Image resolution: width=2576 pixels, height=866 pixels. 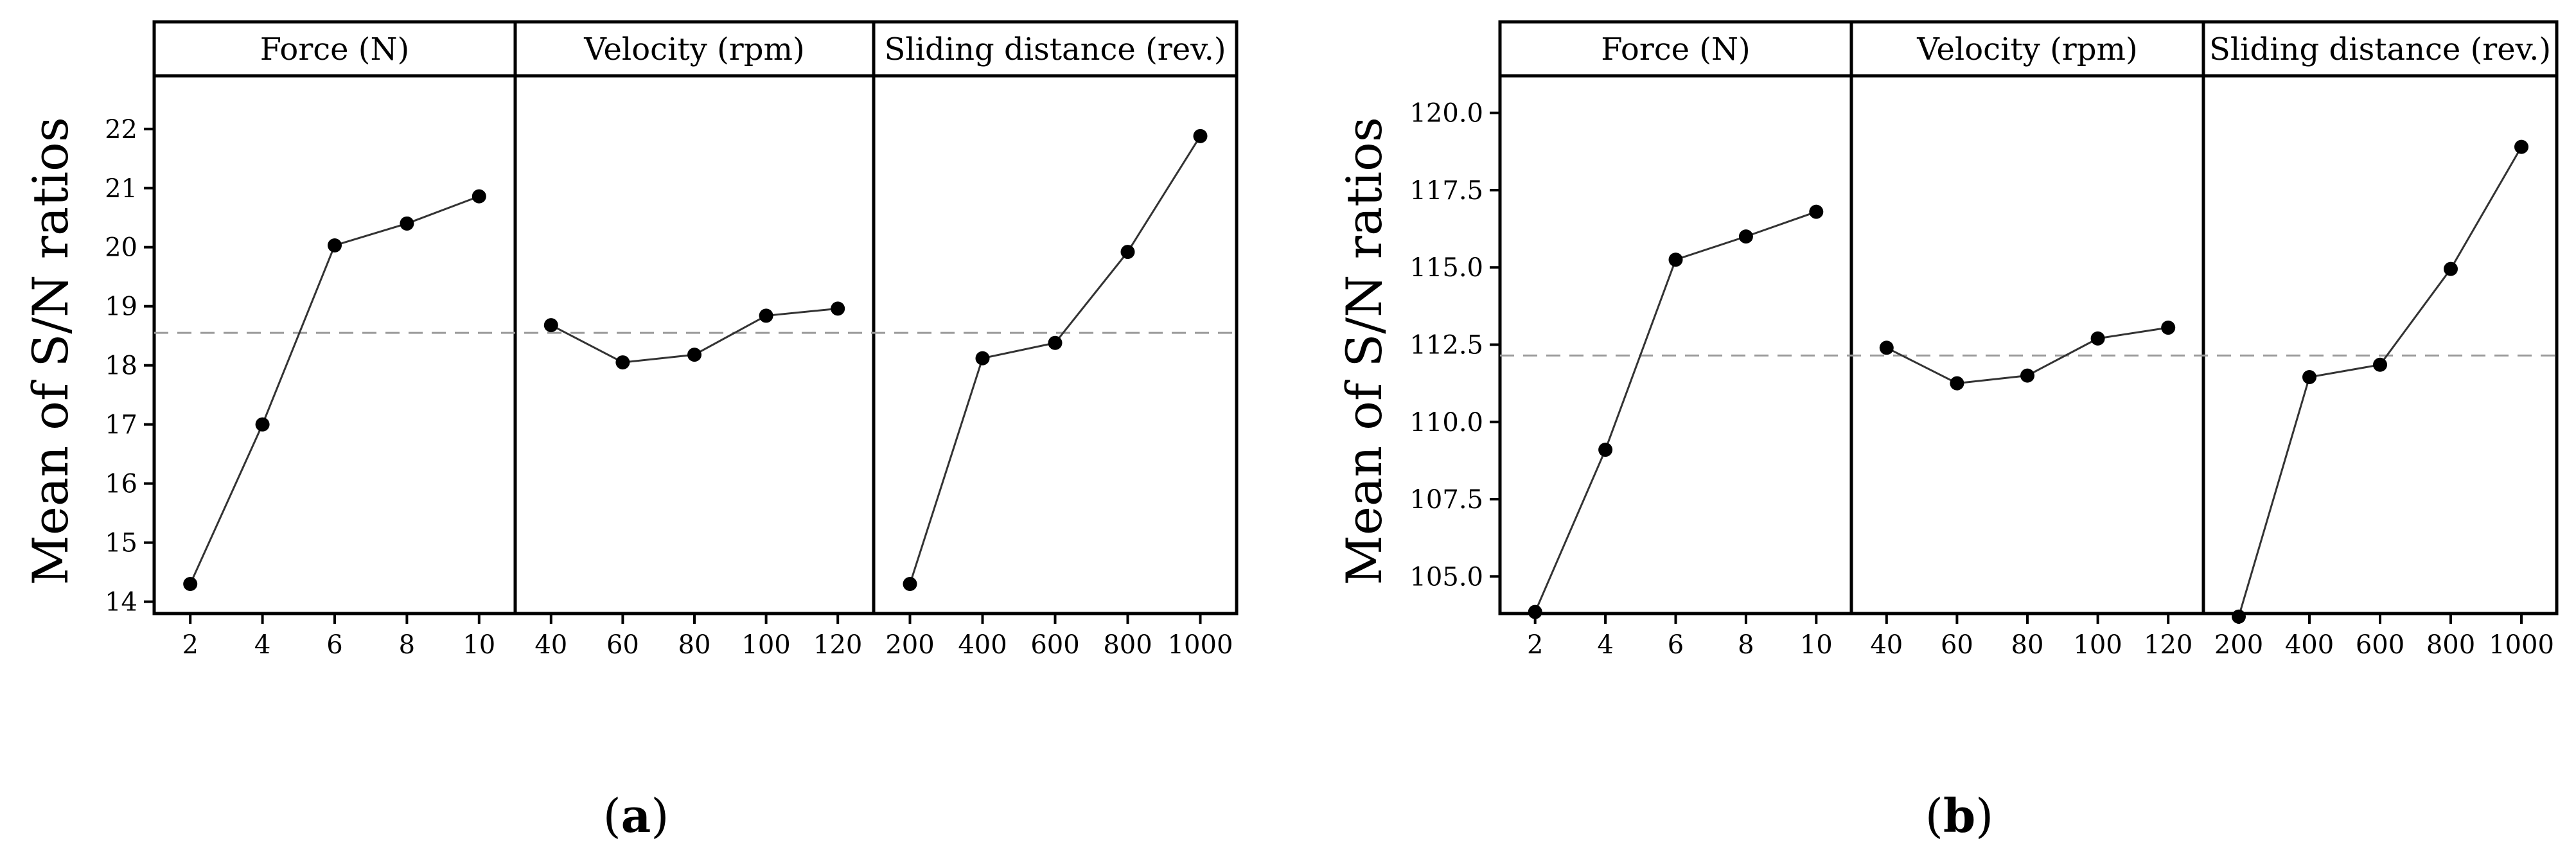 What do you see at coordinates (1446, 191) in the screenshot?
I see `y-tick-label: 117.5` at bounding box center [1446, 191].